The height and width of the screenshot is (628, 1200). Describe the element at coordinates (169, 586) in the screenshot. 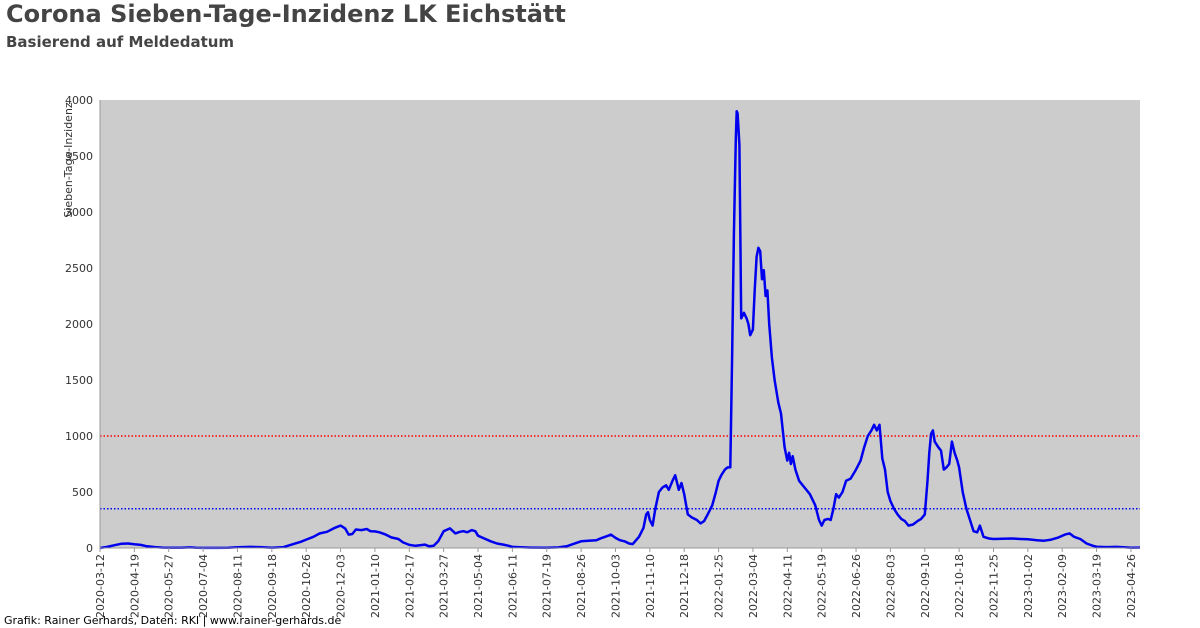

I see `x-tick-label: 2020-05-27` at that location.